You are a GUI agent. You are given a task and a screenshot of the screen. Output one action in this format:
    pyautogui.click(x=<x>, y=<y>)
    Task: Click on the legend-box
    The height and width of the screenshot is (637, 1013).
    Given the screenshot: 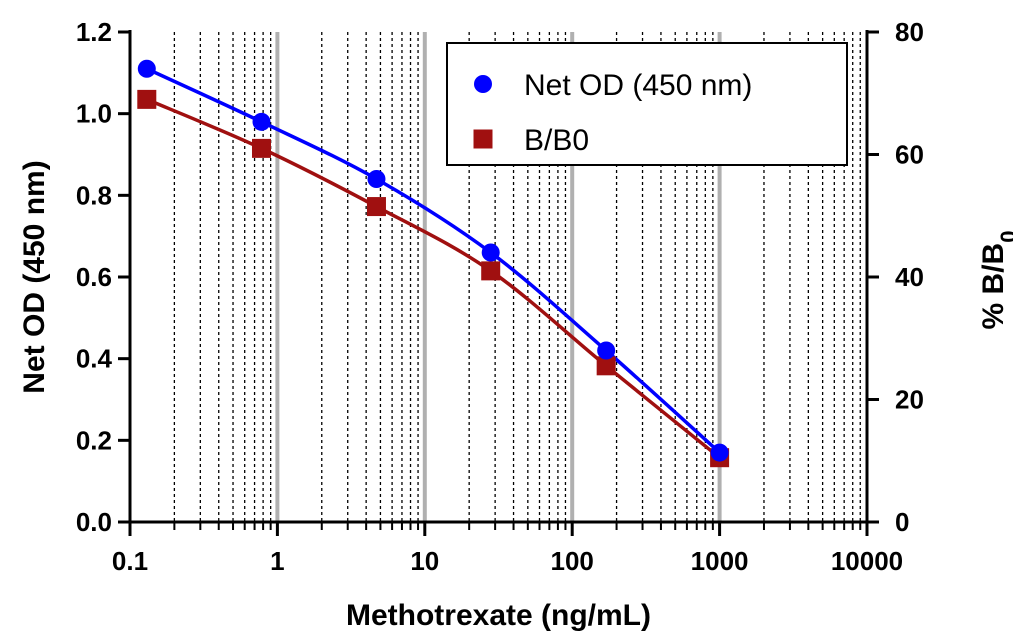 What is the action you would take?
    pyautogui.click(x=647, y=104)
    